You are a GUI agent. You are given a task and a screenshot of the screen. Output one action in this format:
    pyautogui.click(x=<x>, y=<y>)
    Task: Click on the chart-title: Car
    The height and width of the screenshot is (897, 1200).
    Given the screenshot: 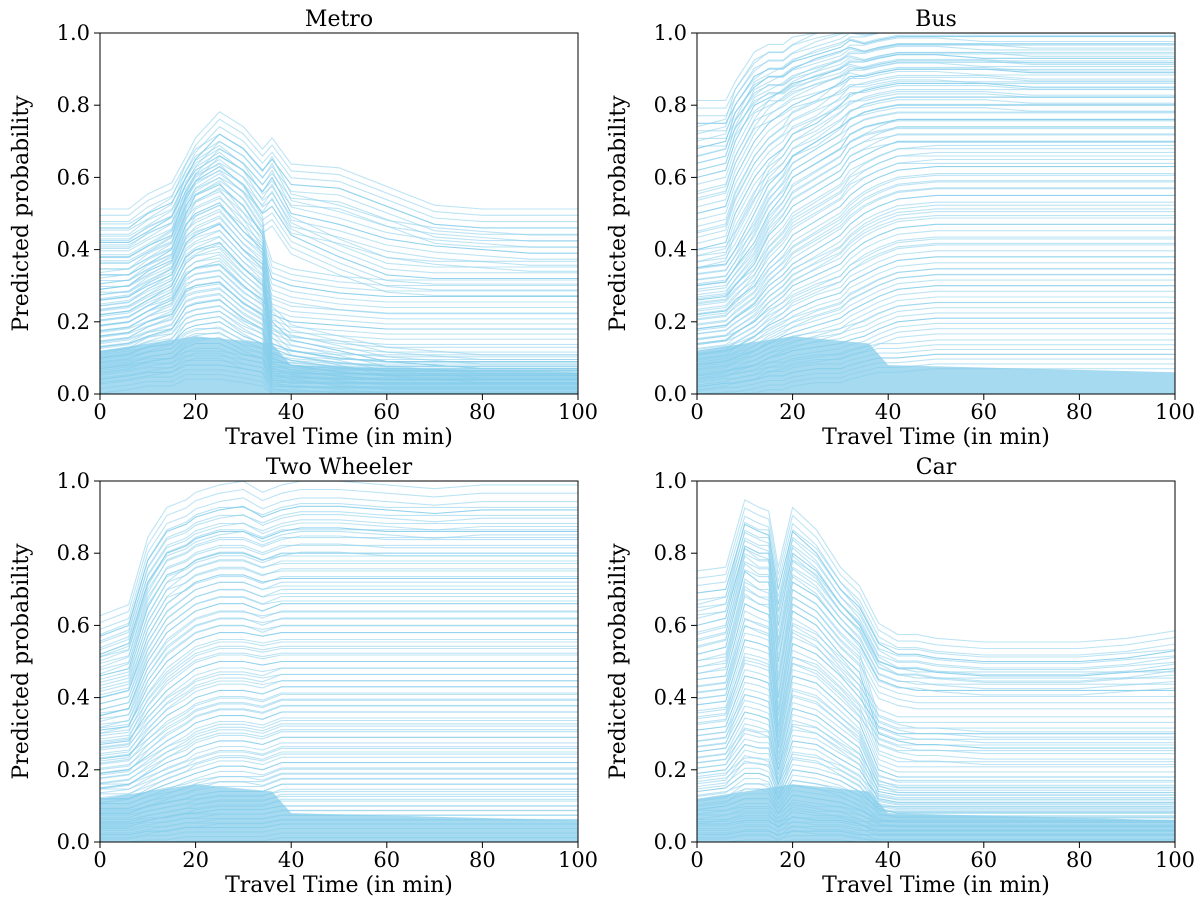 What is the action you would take?
    pyautogui.click(x=936, y=467)
    